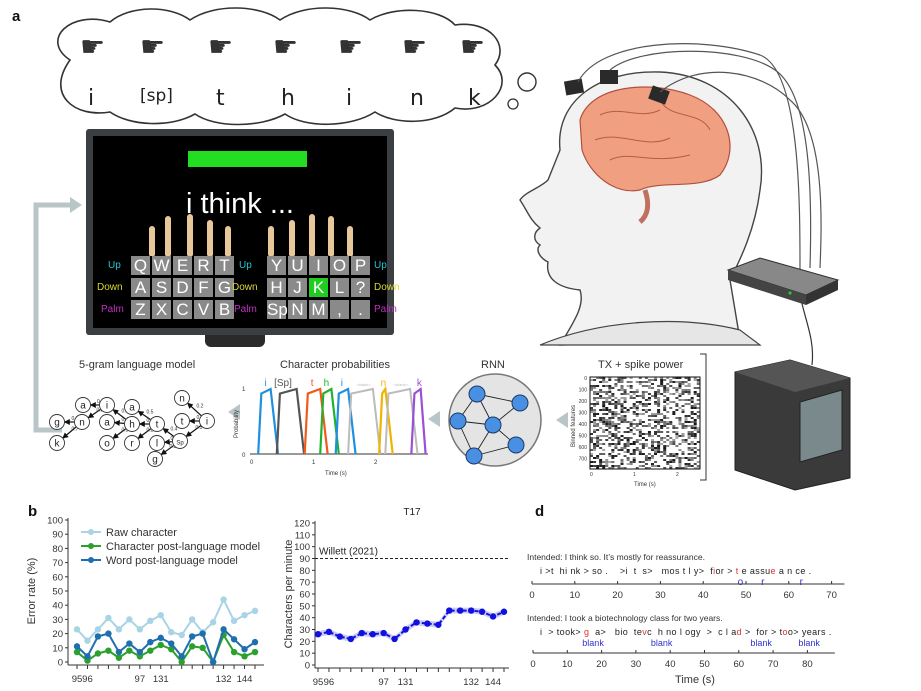 Image resolution: width=921 pixels, height=691 pixels. Describe the element at coordinates (297, 66) in the screenshot. I see `thought-bubble` at that location.